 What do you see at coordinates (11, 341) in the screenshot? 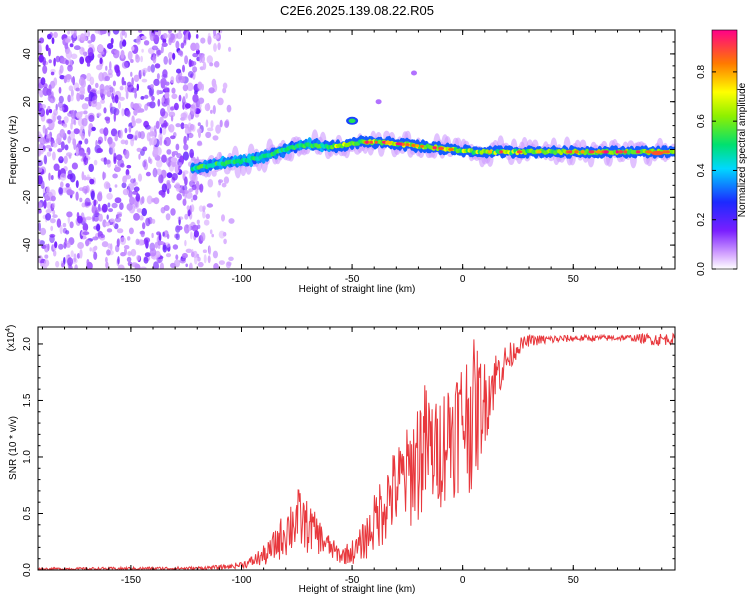
I see `snr-scale-base: (x10` at bounding box center [11, 341].